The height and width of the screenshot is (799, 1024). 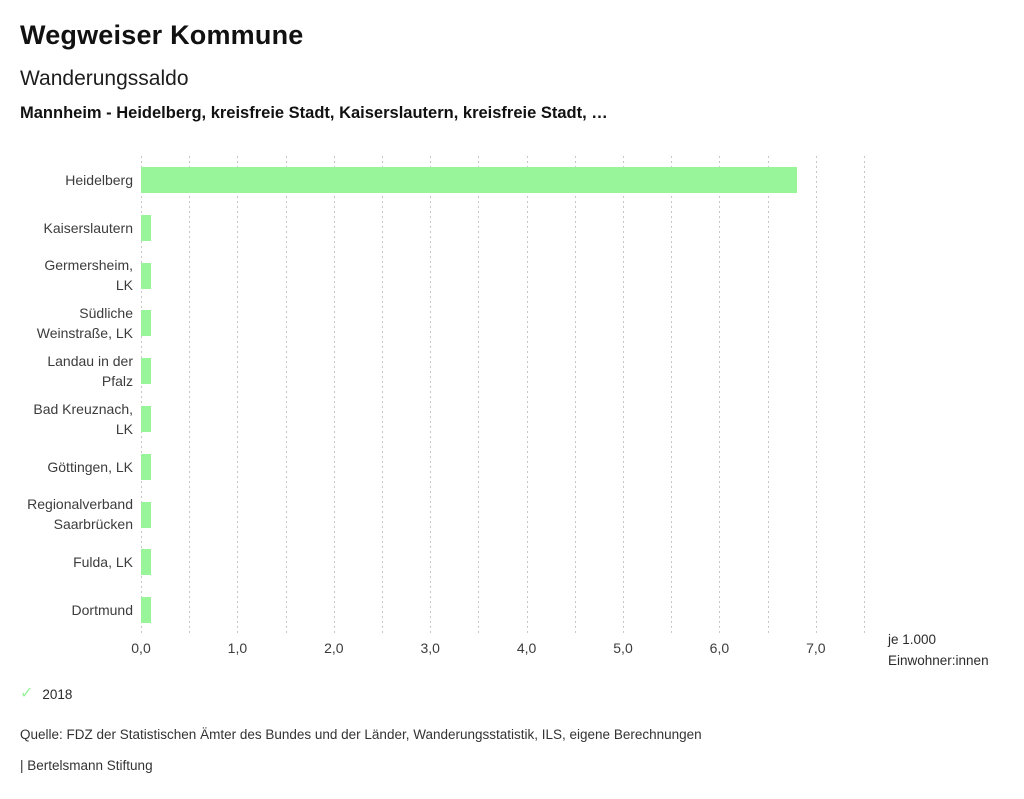 What do you see at coordinates (162, 35) in the screenshot?
I see `app-title: Wegweiser Kommune` at bounding box center [162, 35].